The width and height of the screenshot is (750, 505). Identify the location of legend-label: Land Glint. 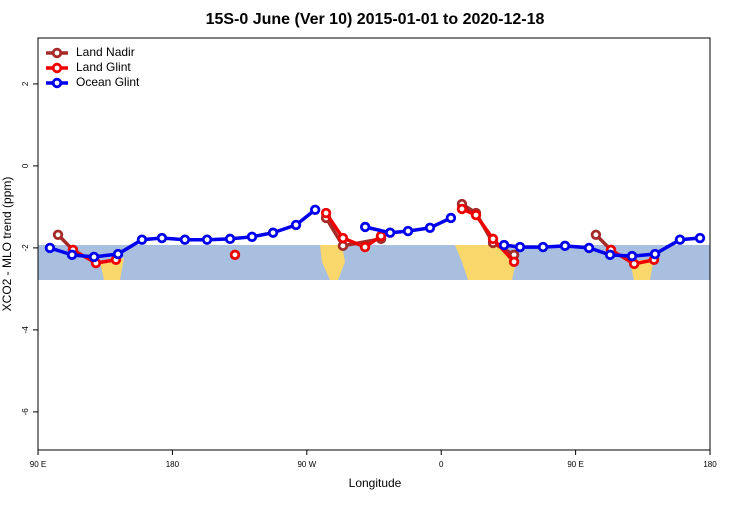
(103, 67).